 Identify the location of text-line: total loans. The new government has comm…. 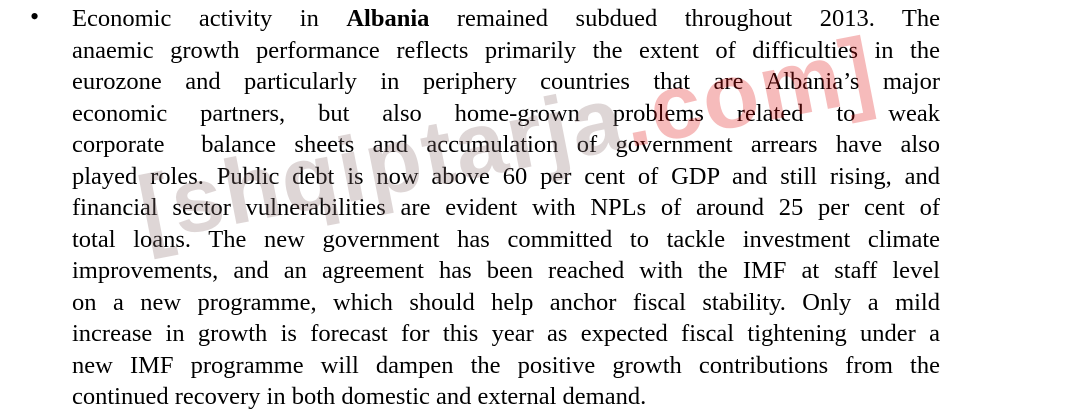
(506, 239).